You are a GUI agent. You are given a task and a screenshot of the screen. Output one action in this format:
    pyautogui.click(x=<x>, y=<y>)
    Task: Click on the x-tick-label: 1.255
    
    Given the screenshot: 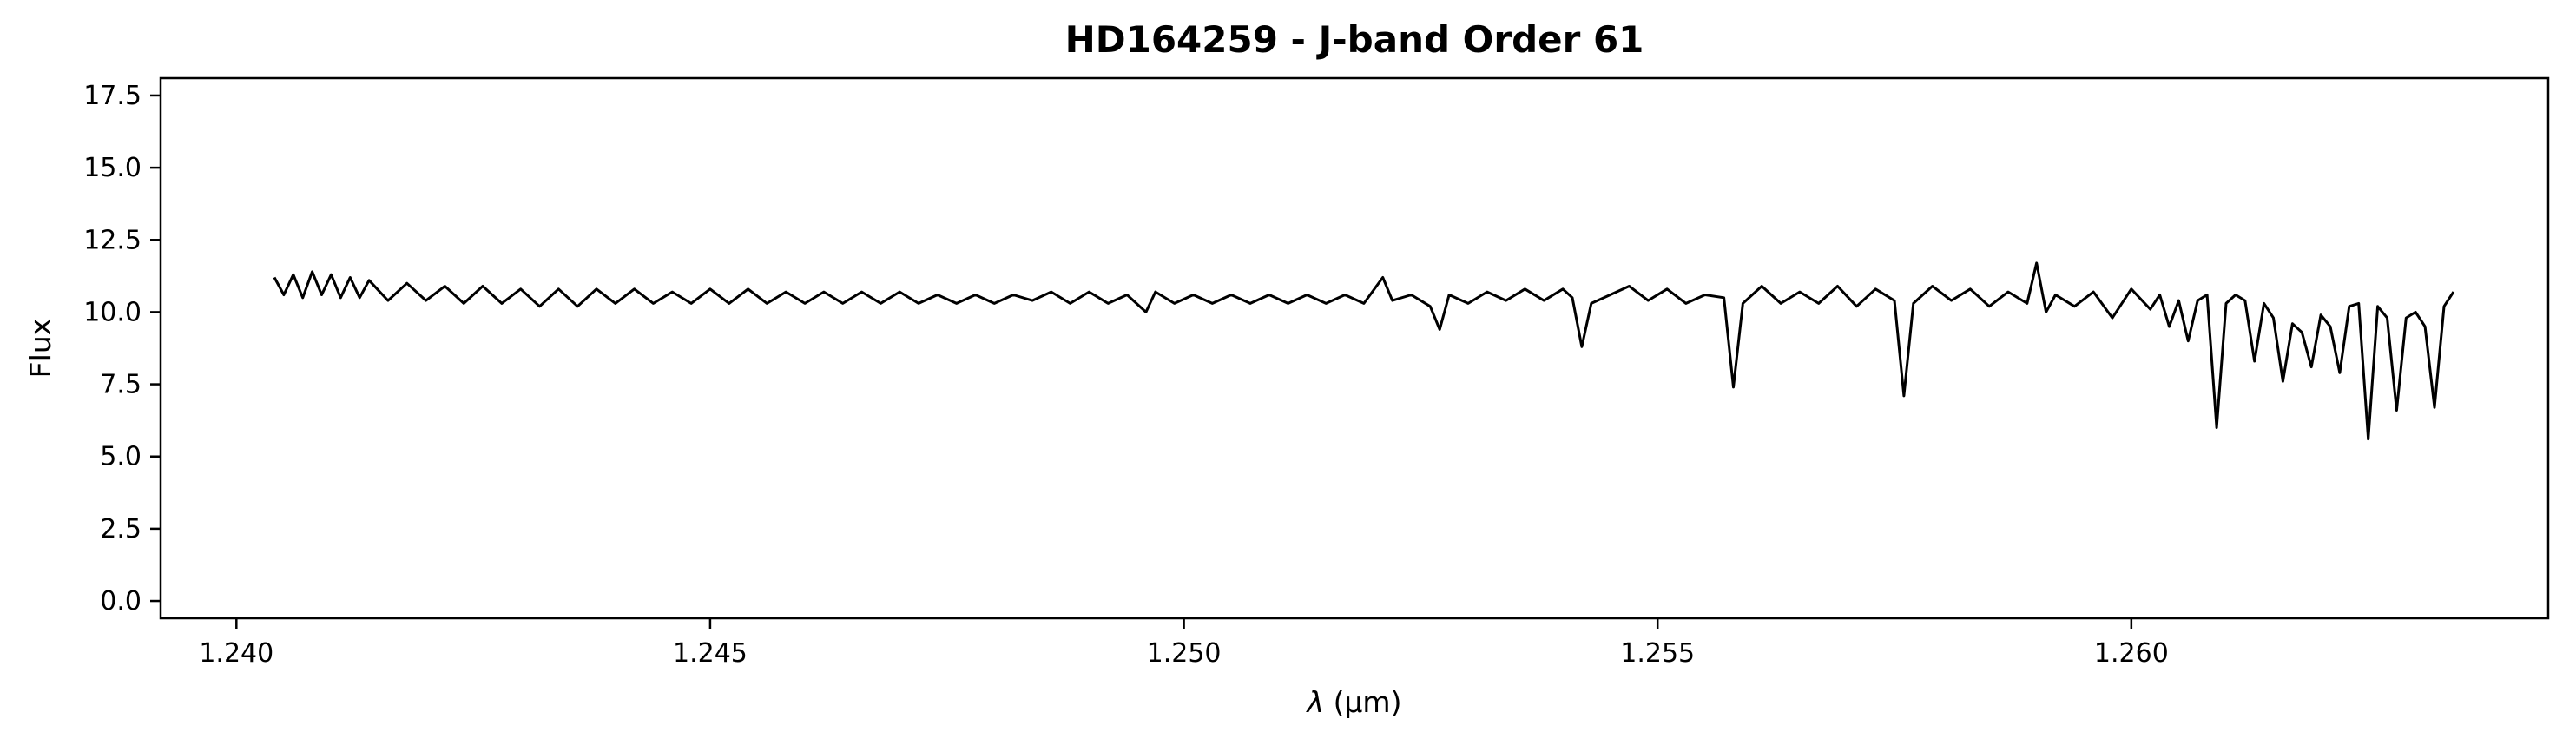 What is the action you would take?
    pyautogui.click(x=1657, y=653)
    